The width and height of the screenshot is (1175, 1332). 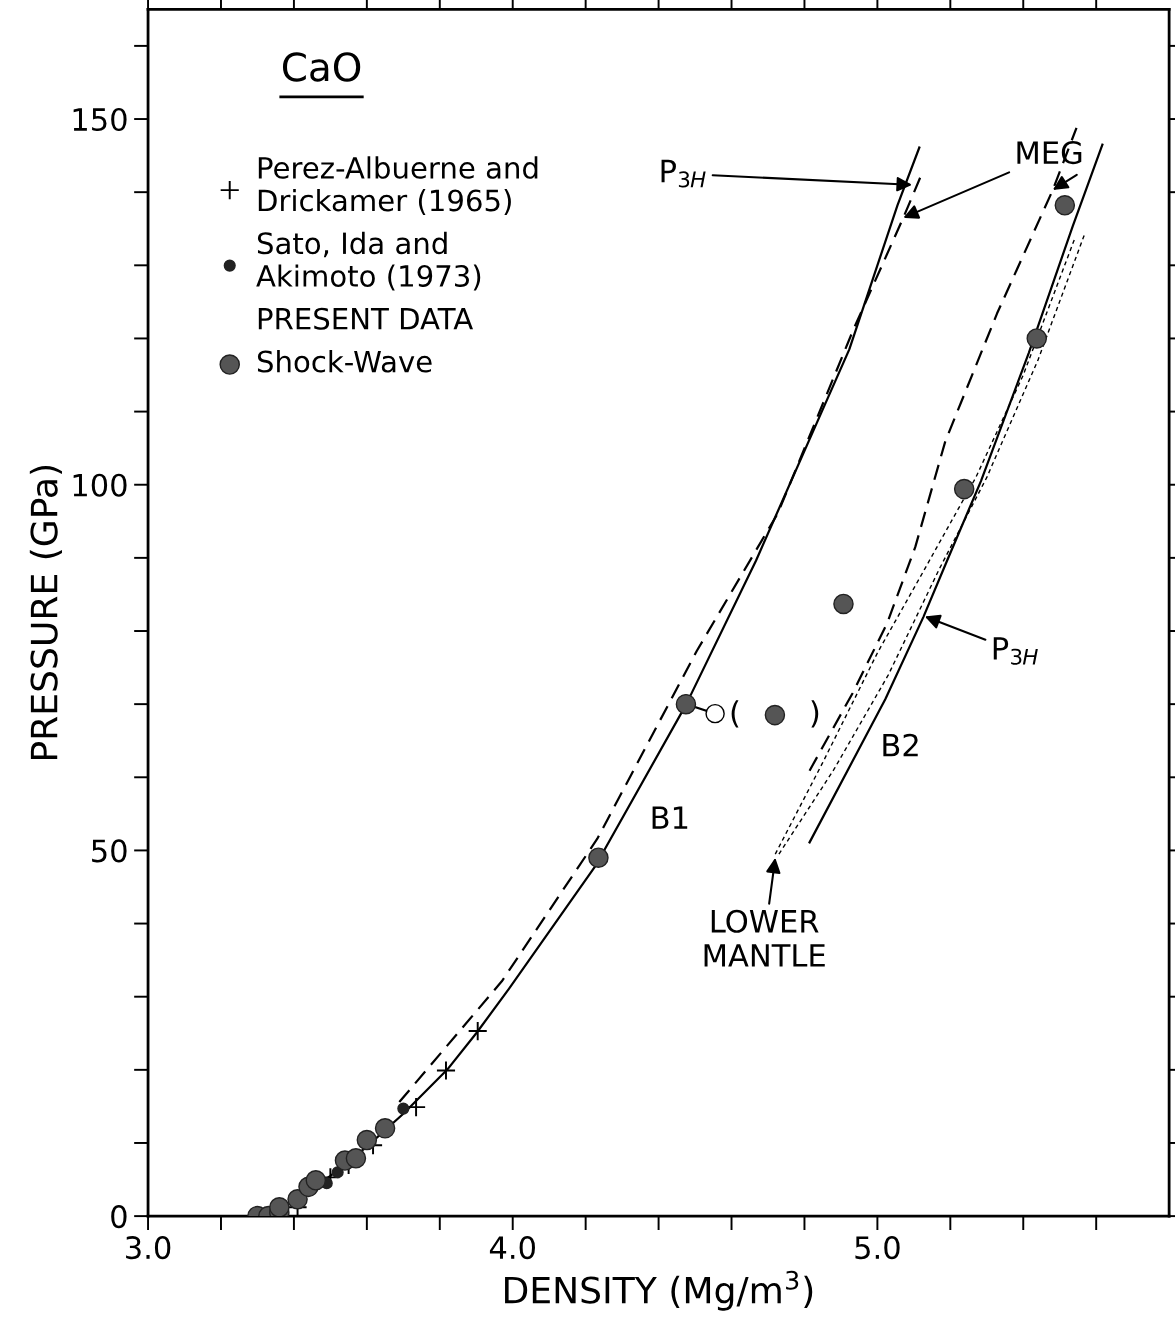 I want to click on y-tick-label: 0, so click(x=119, y=1217).